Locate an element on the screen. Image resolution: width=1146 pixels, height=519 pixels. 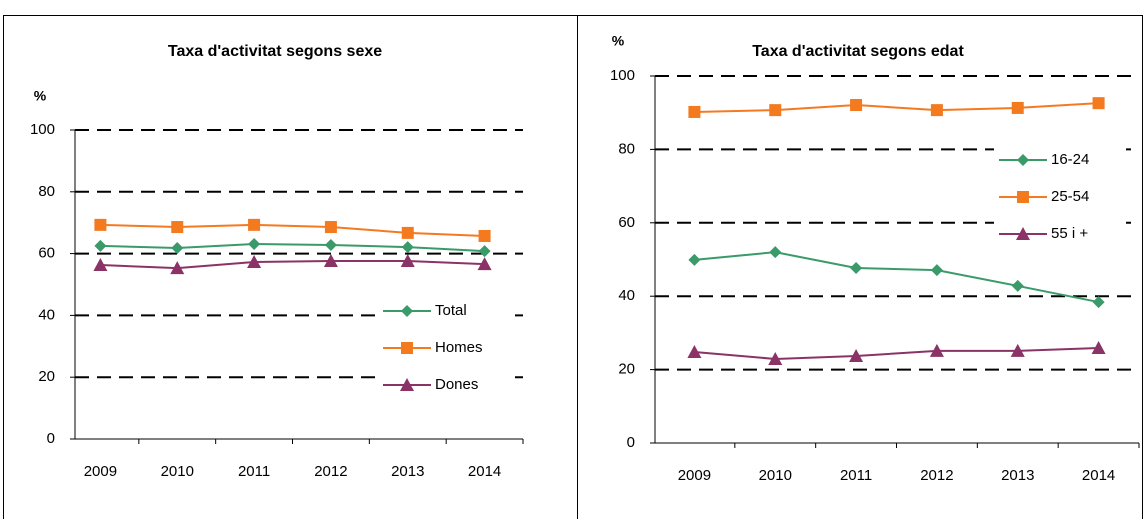
legend-label: 55 i + is located at coordinates (1069, 233).